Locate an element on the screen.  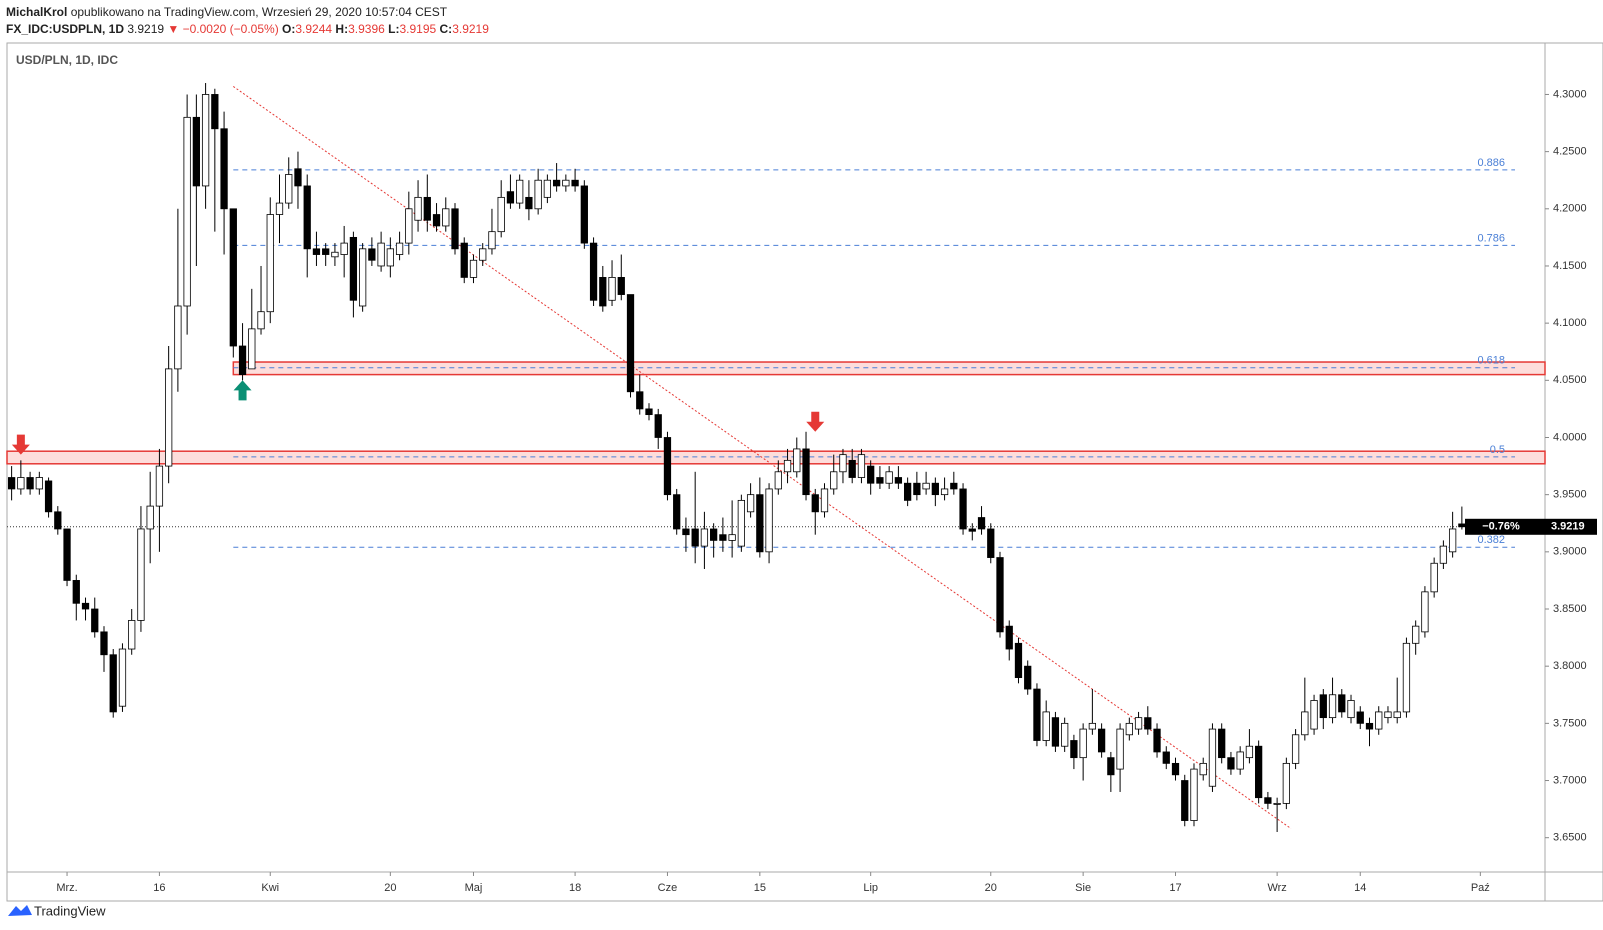
y-tick-label: 3.7000 is located at coordinates (1570, 780).